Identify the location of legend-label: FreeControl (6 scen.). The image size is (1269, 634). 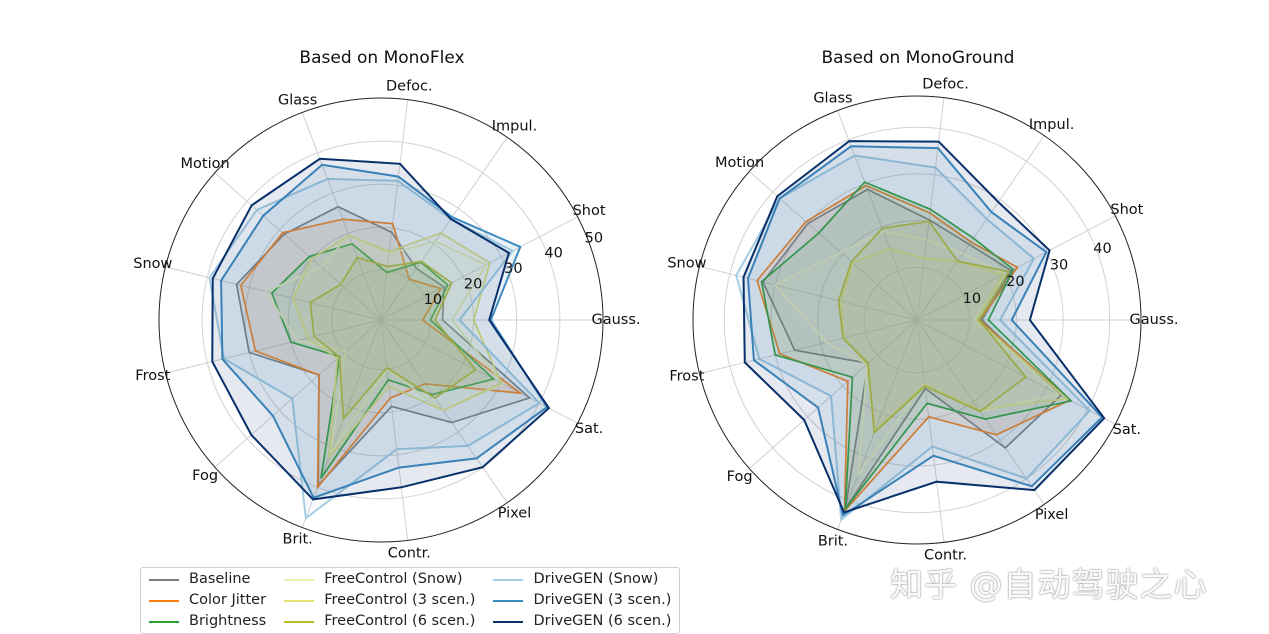
(400, 621).